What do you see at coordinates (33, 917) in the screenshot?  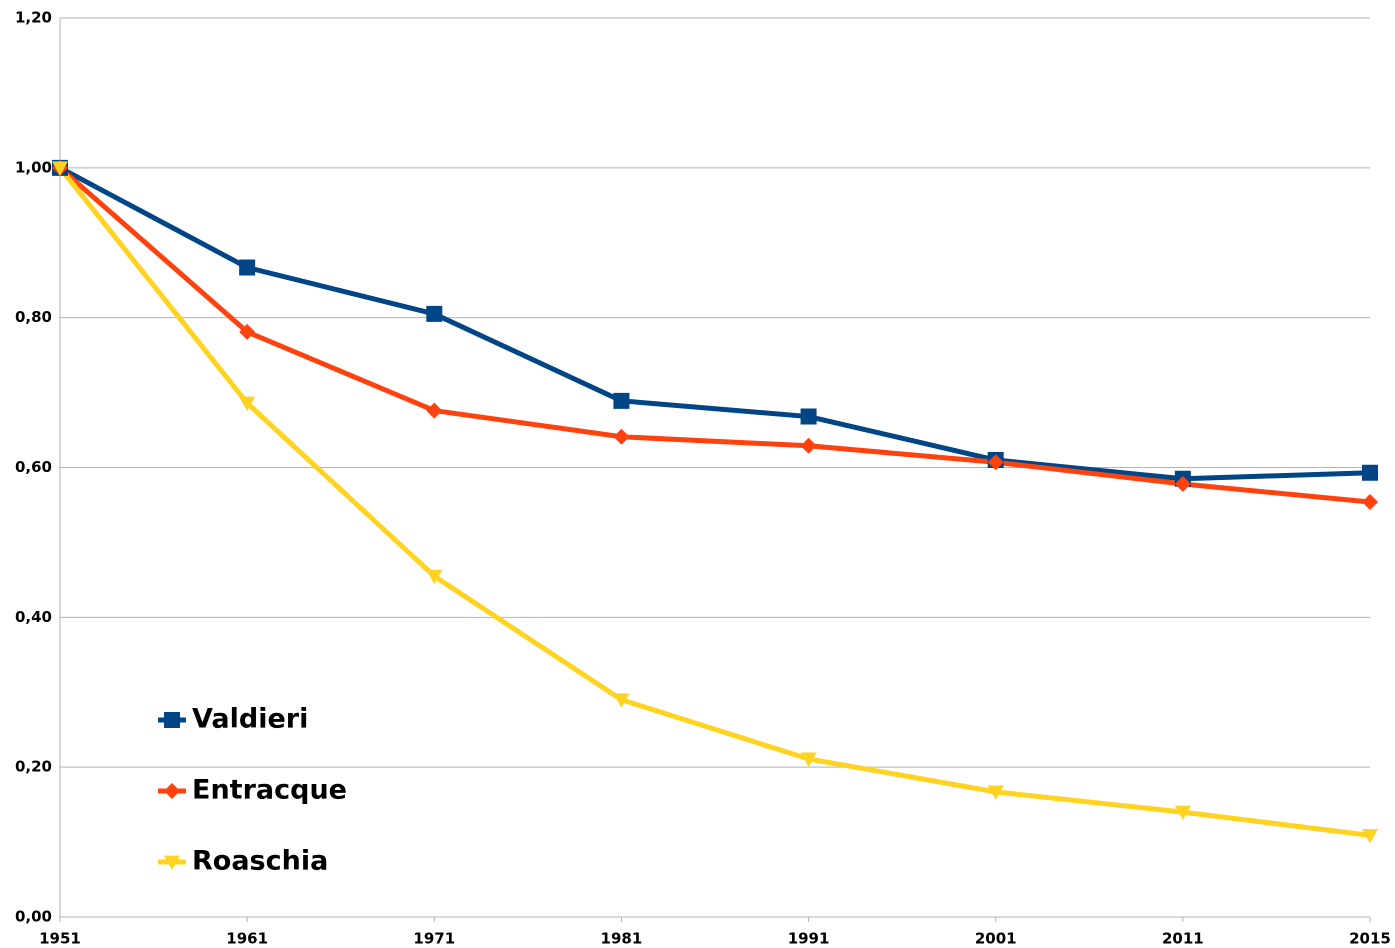 I see `y-tick-label: 0,00` at bounding box center [33, 917].